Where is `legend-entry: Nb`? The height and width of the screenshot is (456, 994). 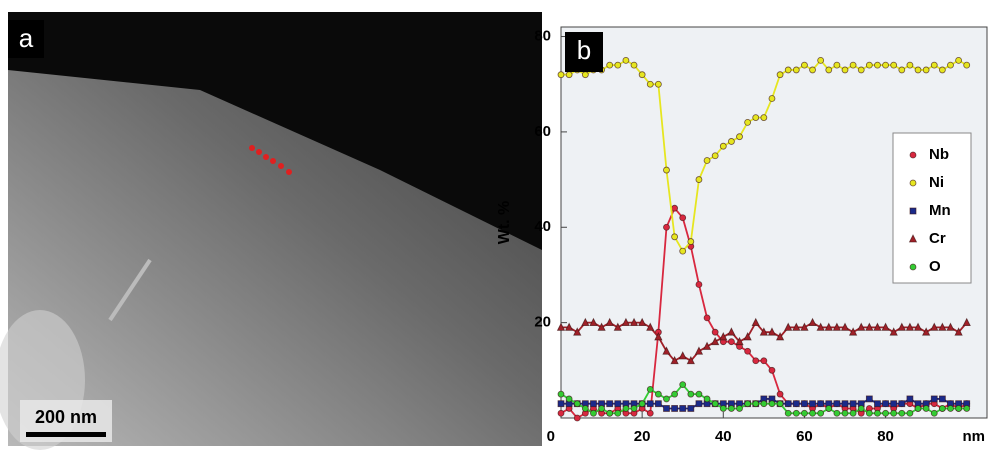 legend-entry: Nb is located at coordinates (929, 154).